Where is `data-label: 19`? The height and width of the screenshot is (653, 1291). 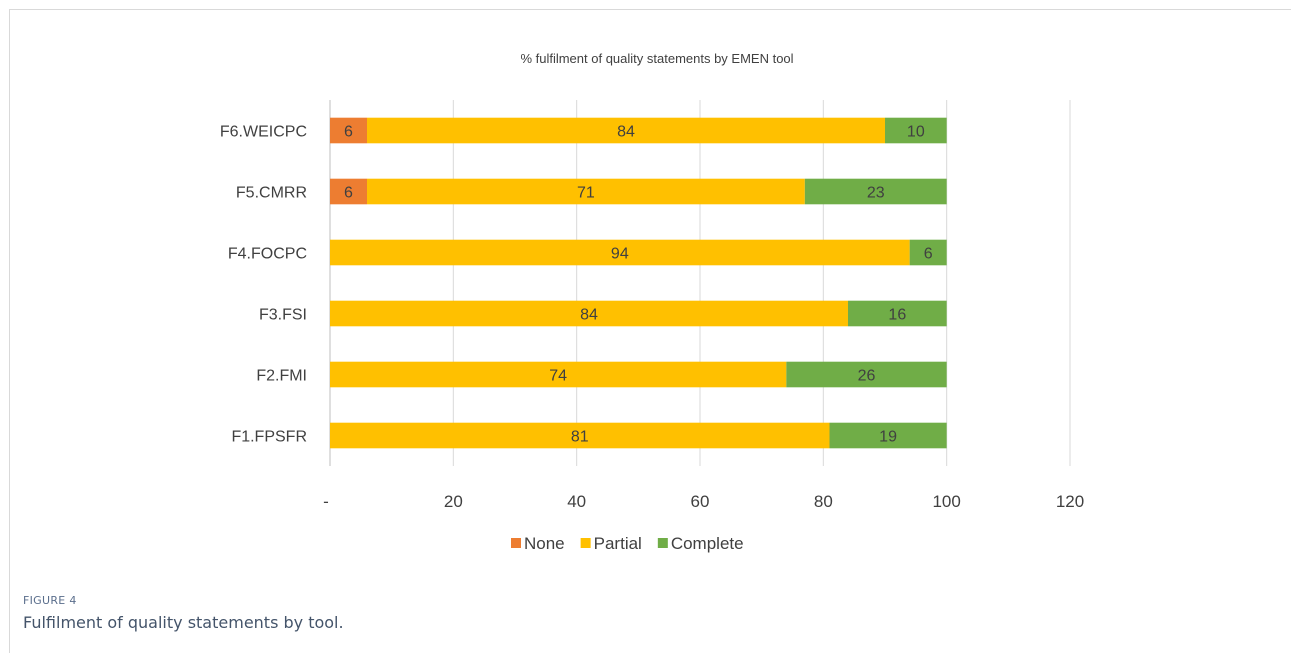
data-label: 19 is located at coordinates (888, 437).